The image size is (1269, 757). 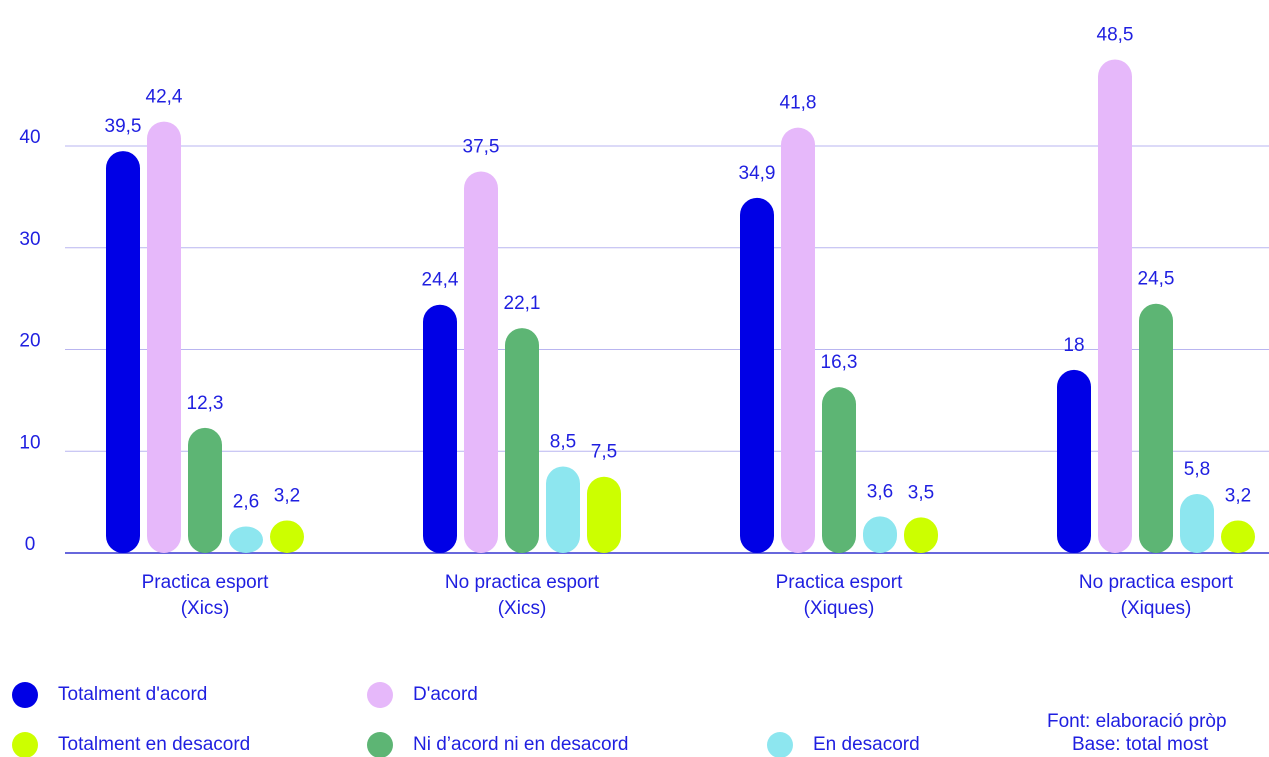 I want to click on legend-label: Totalment en desacord, so click(x=154, y=744).